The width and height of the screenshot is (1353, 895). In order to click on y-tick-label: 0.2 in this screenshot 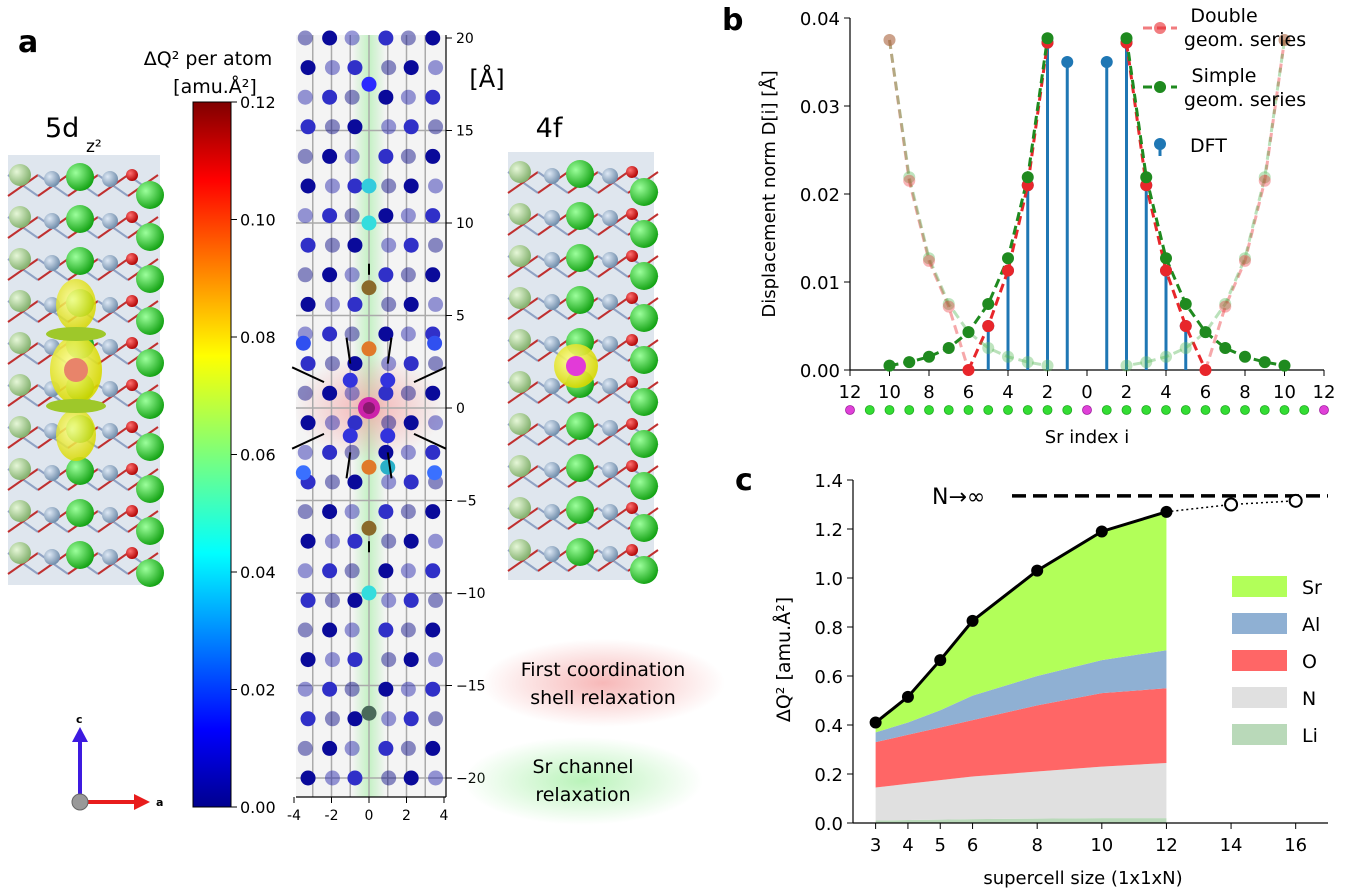, I will do `click(828, 775)`.